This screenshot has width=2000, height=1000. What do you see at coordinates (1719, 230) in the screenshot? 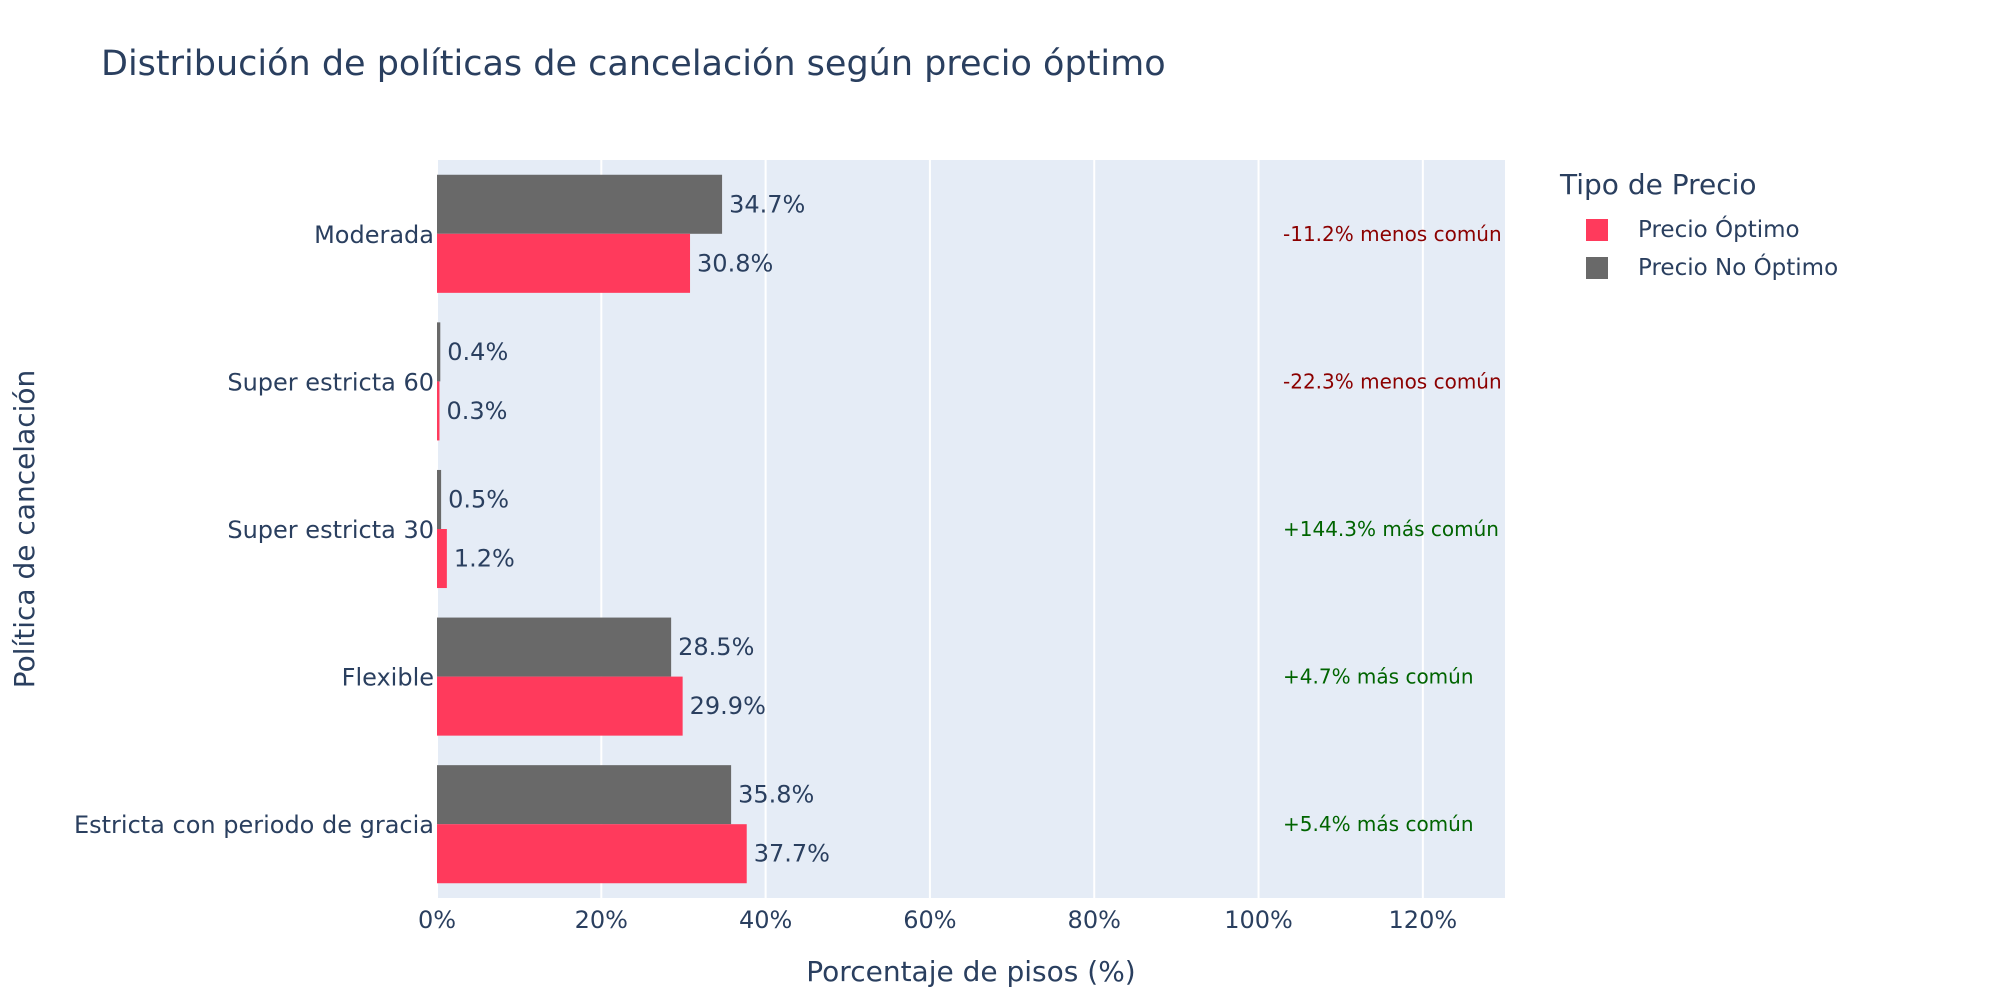
I see `legend-label: Precio Óptimo` at bounding box center [1719, 230].